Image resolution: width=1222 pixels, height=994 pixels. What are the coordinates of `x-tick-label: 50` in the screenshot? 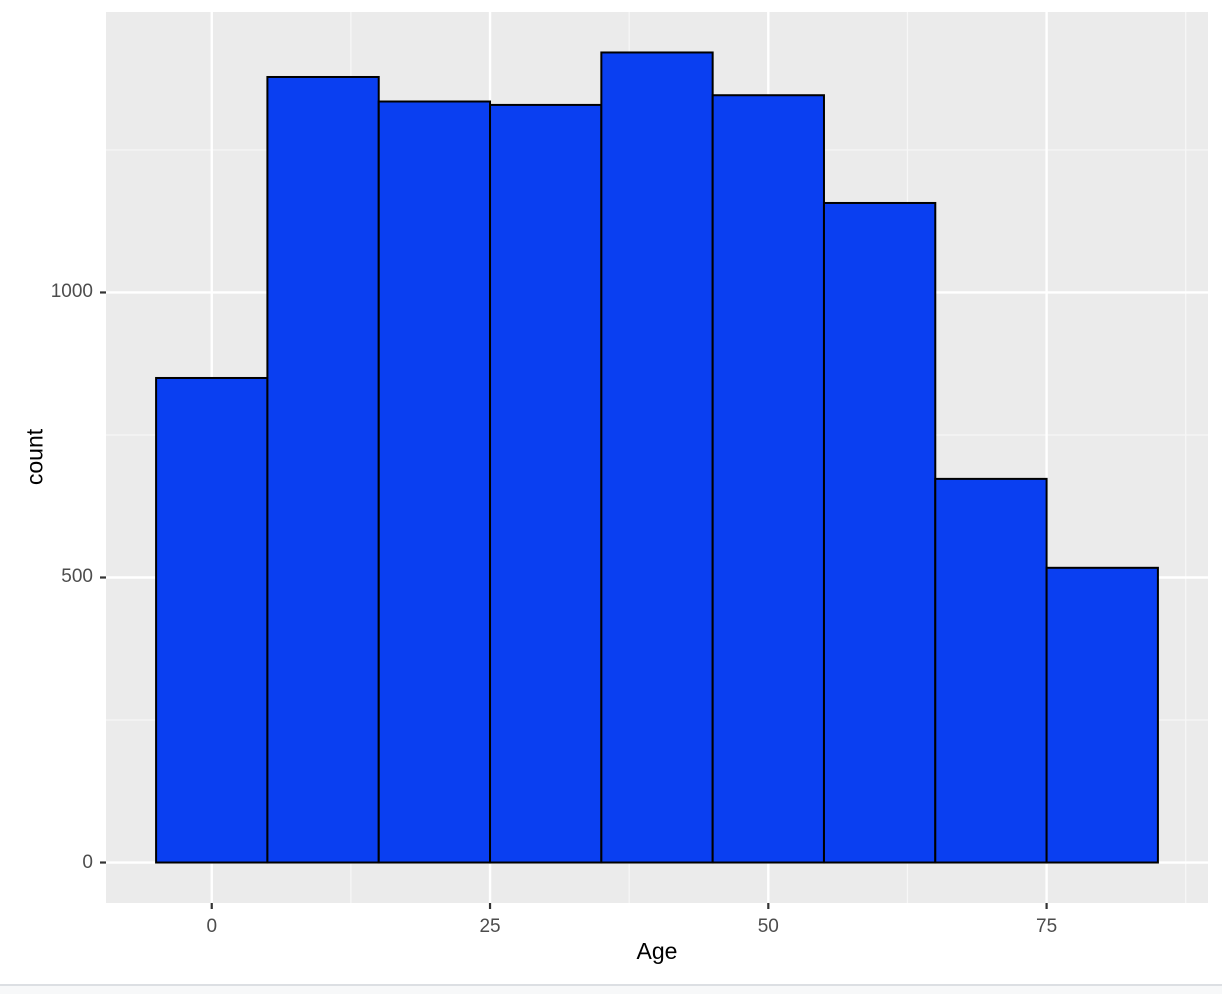 It's located at (768, 926).